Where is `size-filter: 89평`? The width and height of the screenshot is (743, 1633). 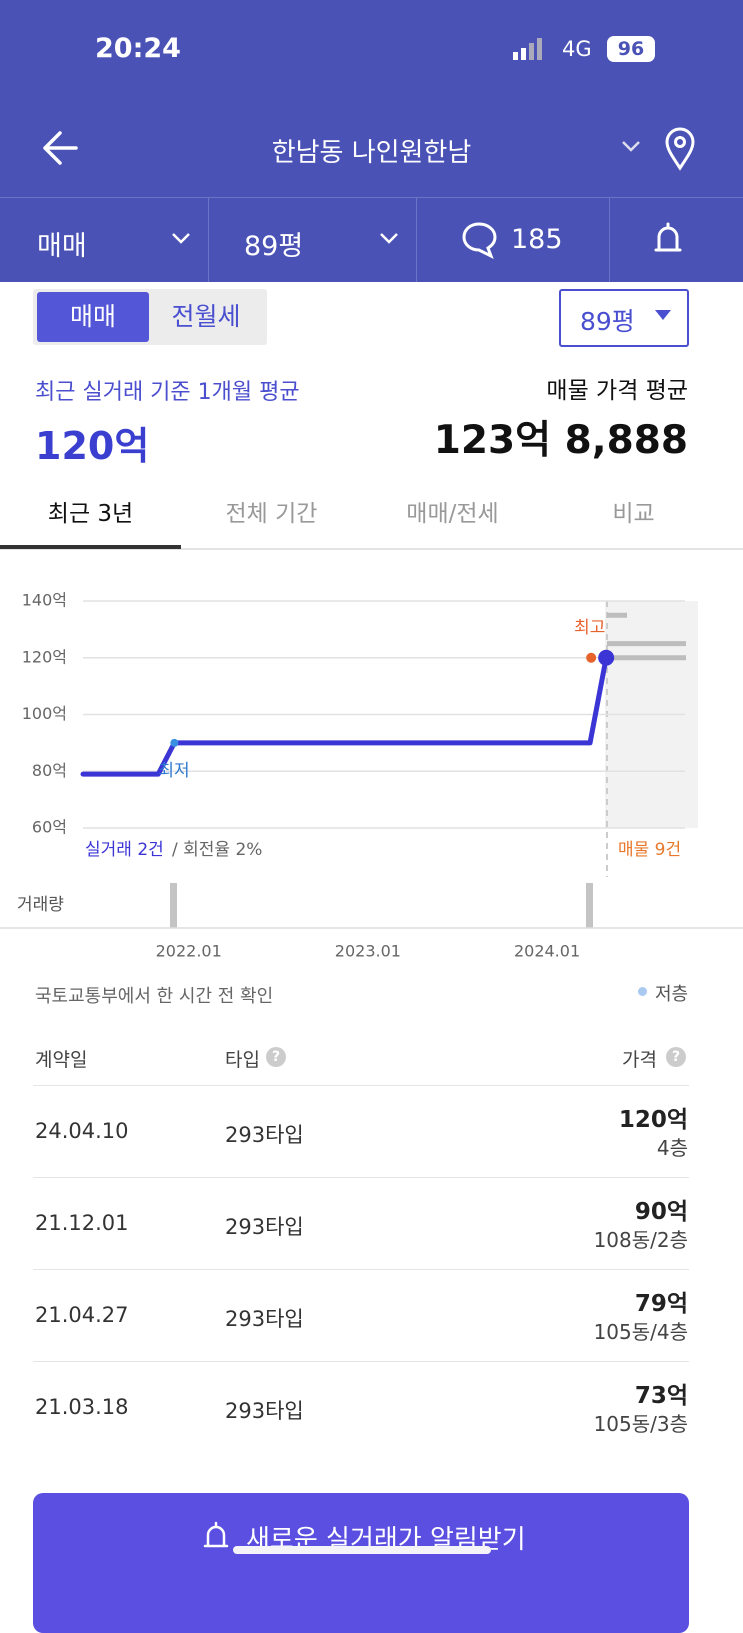
size-filter: 89평 is located at coordinates (274, 246).